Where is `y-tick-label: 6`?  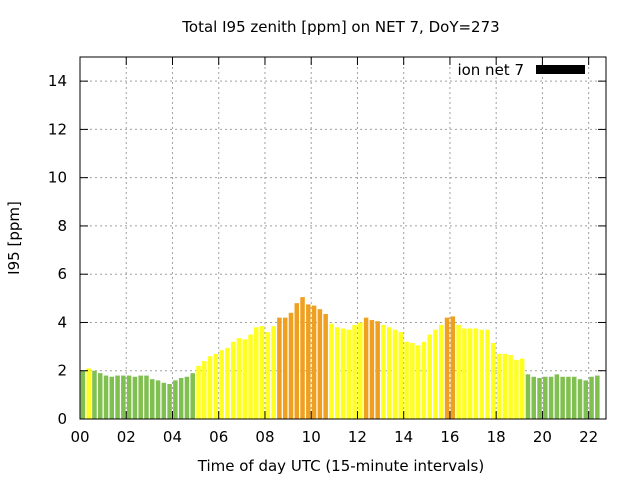
y-tick-label: 6 is located at coordinates (62, 274).